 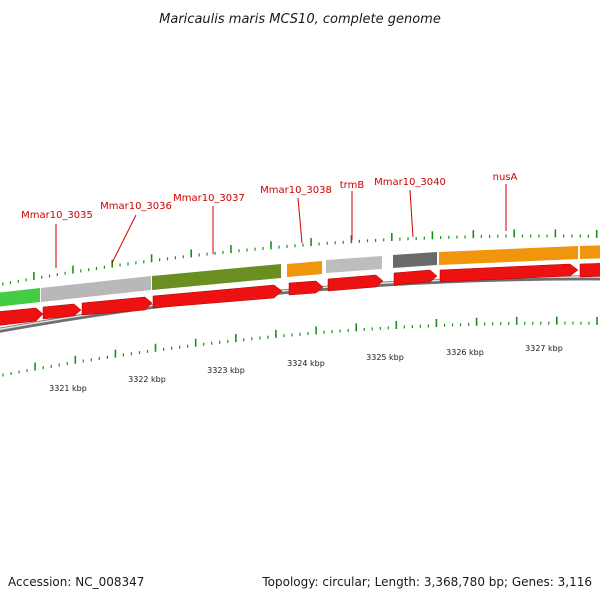 What do you see at coordinates (216, 277) in the screenshot?
I see `upper-gene-olive` at bounding box center [216, 277].